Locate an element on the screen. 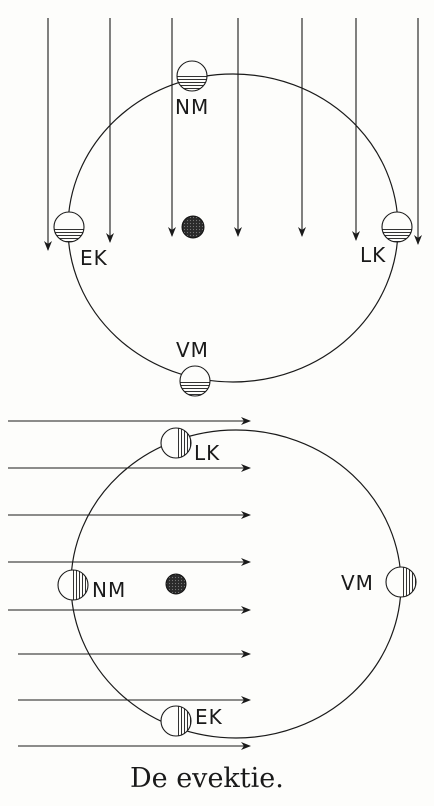 The width and height of the screenshot is (434, 806). label-ek-top: EK is located at coordinates (94, 258).